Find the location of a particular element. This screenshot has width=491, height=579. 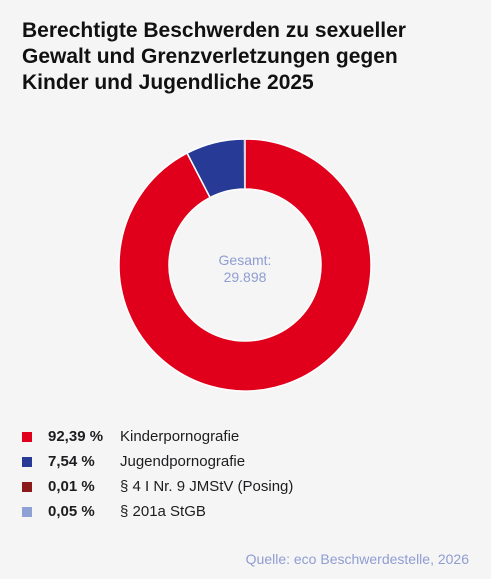

chart-title-line-3: Kinder und Jugendliche 2025 is located at coordinates (168, 82).